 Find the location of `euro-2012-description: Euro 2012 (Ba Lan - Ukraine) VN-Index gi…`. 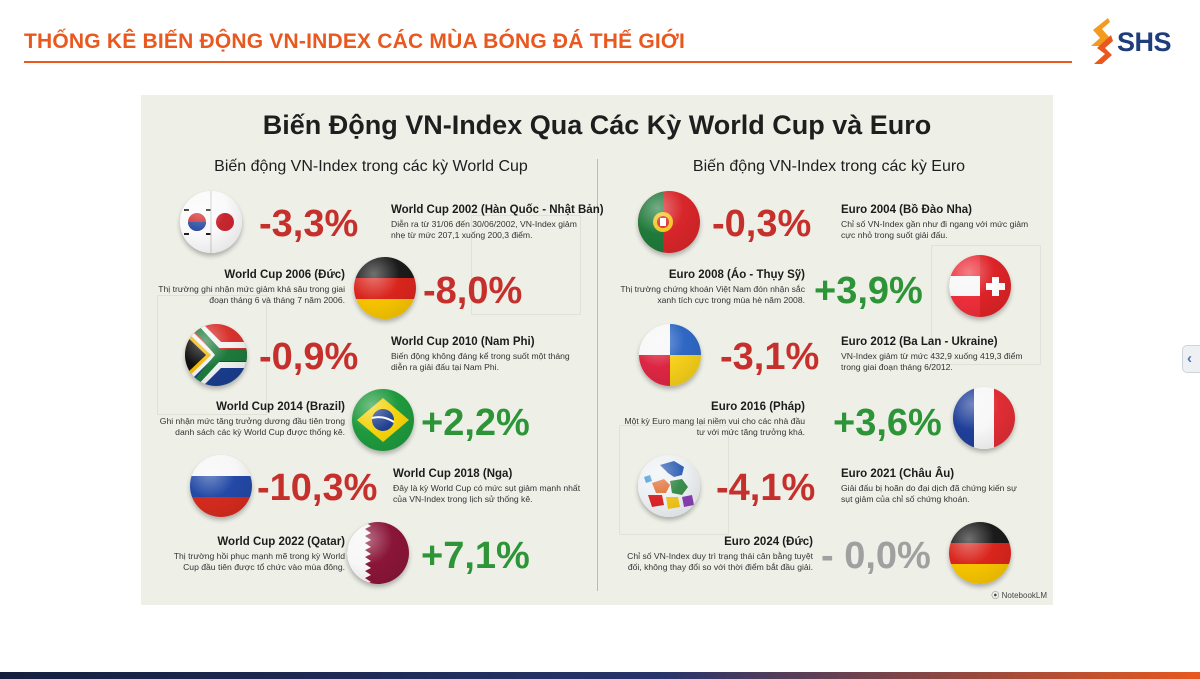

euro-2012-description: Euro 2012 (Ba Lan - Ukraine) VN-Index gi… is located at coordinates (935, 354).